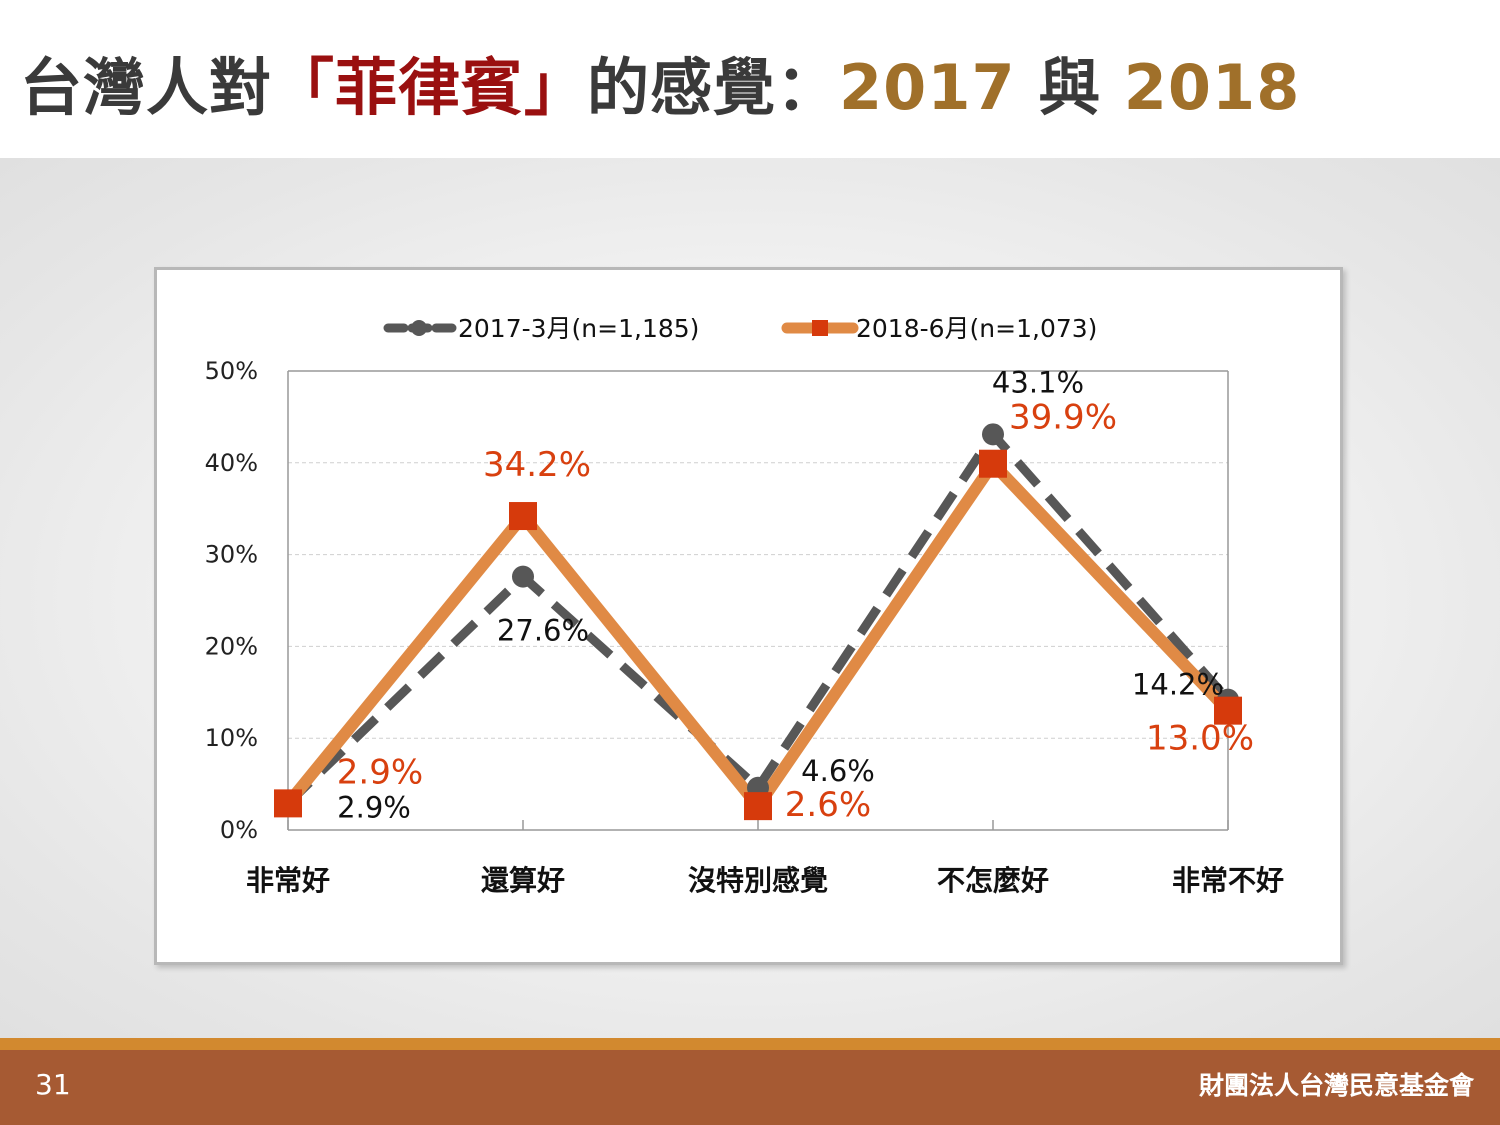  I want to click on y-tick-label: 10%, so click(231, 738).